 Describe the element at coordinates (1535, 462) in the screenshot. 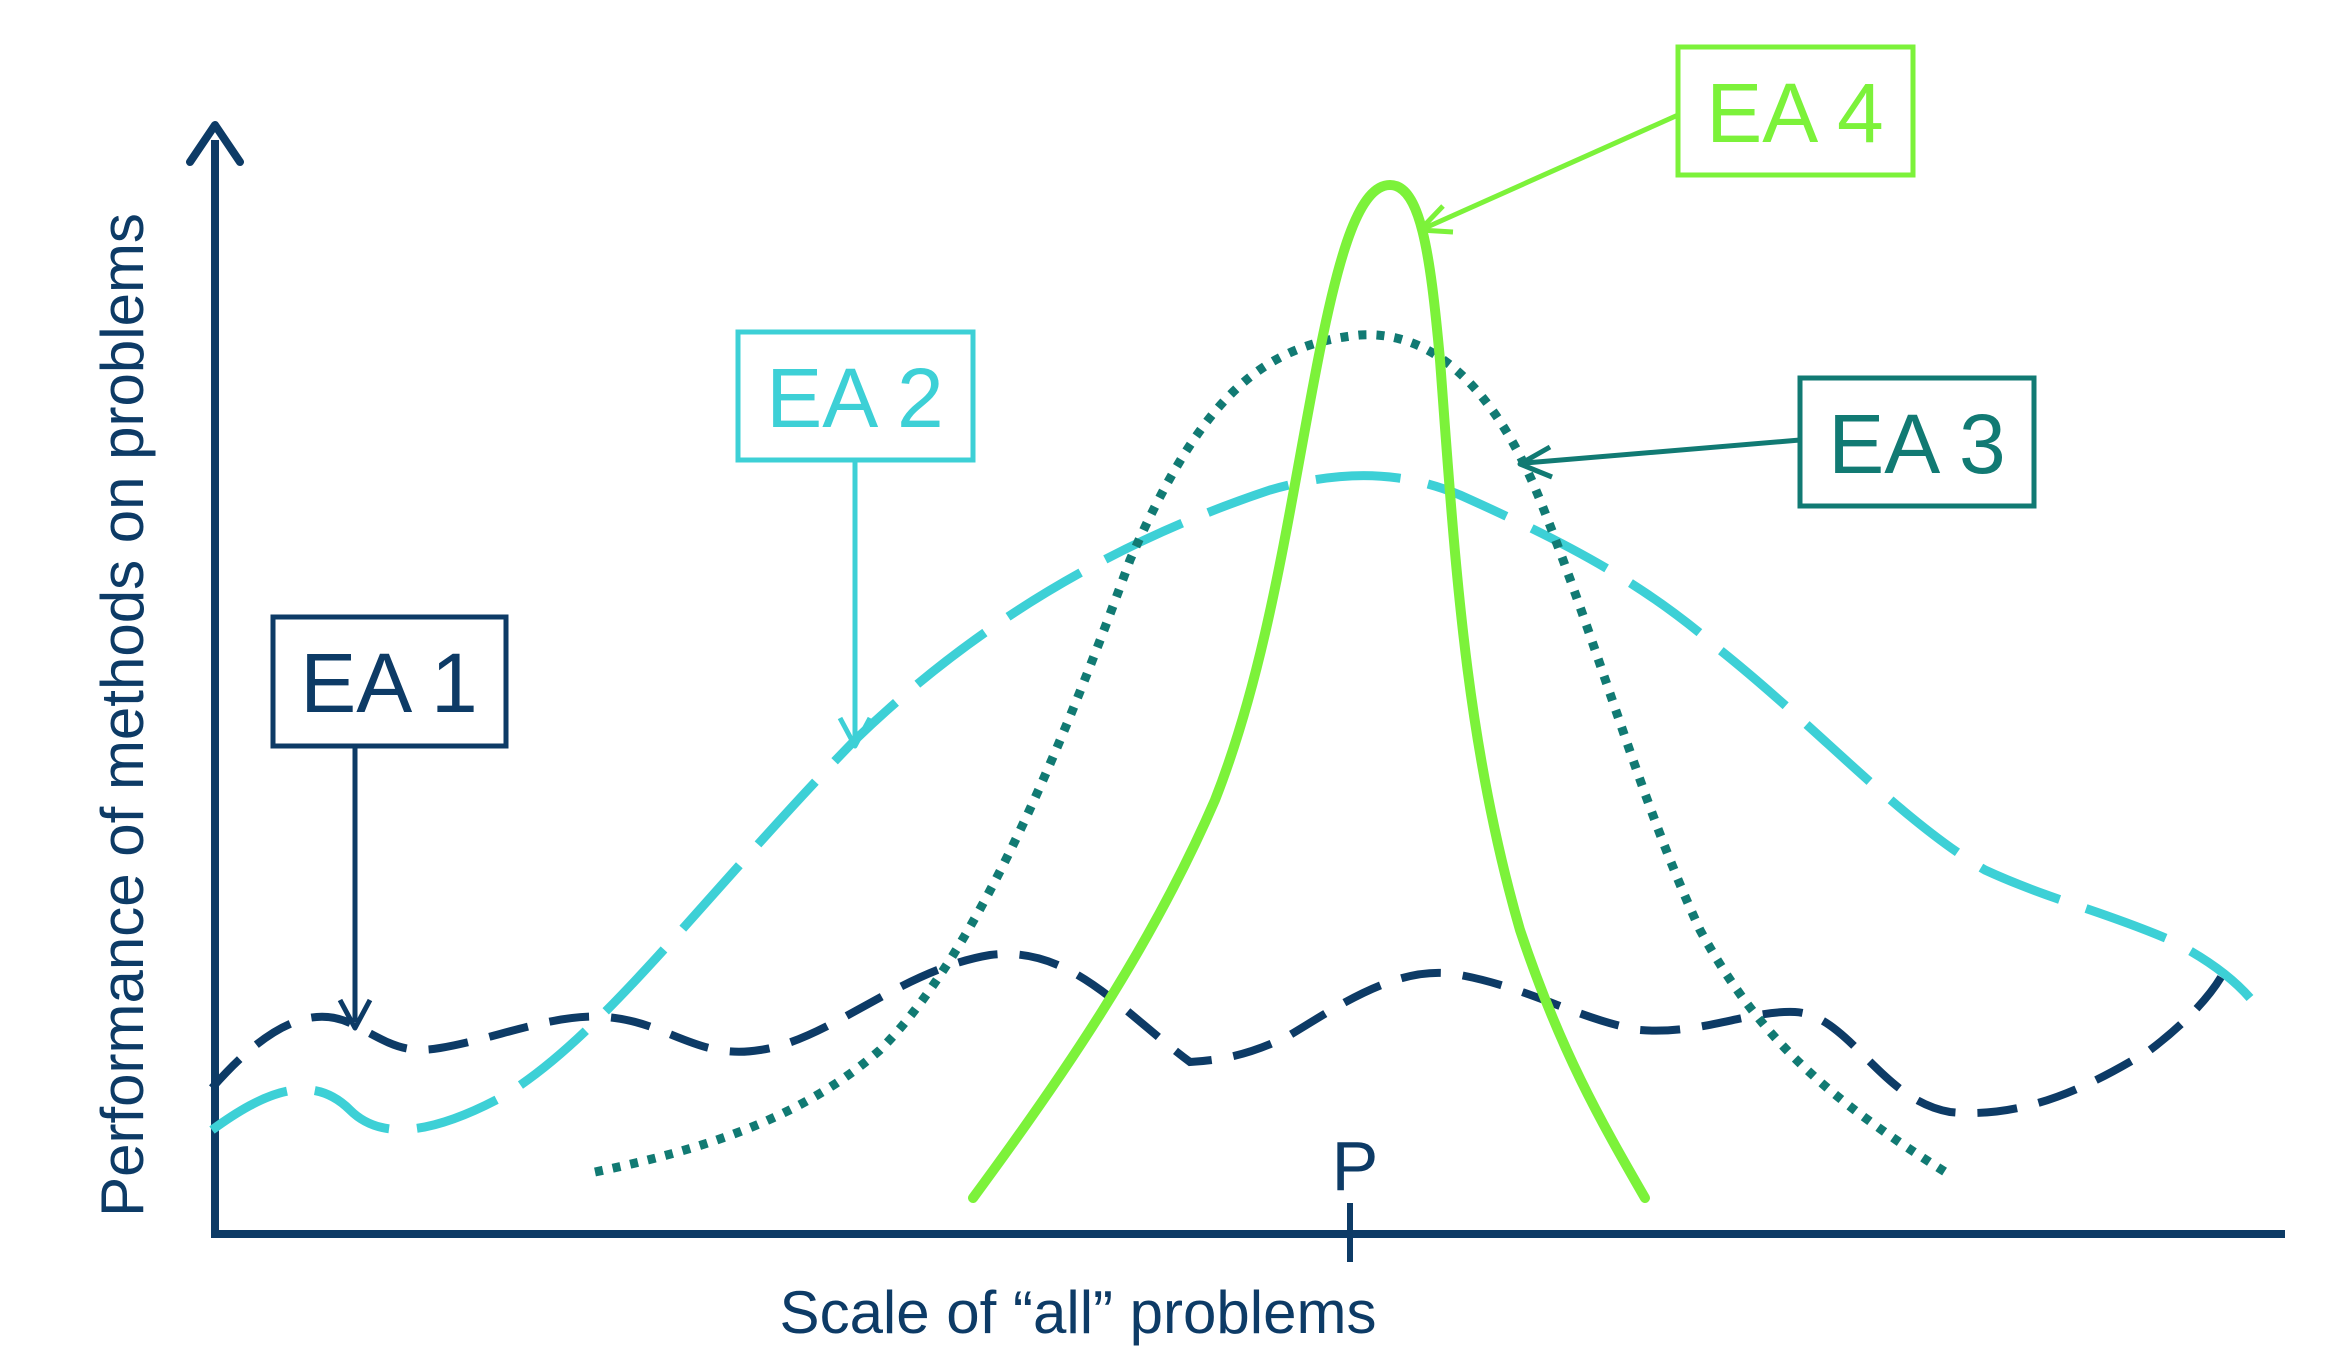

I see `ea3-pointer-head` at that location.